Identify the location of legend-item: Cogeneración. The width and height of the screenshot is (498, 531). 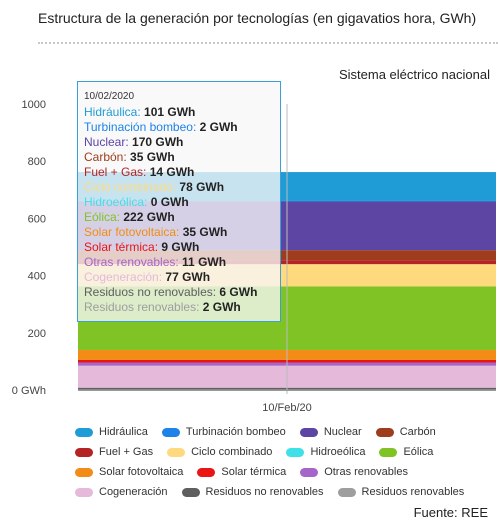
(121, 492).